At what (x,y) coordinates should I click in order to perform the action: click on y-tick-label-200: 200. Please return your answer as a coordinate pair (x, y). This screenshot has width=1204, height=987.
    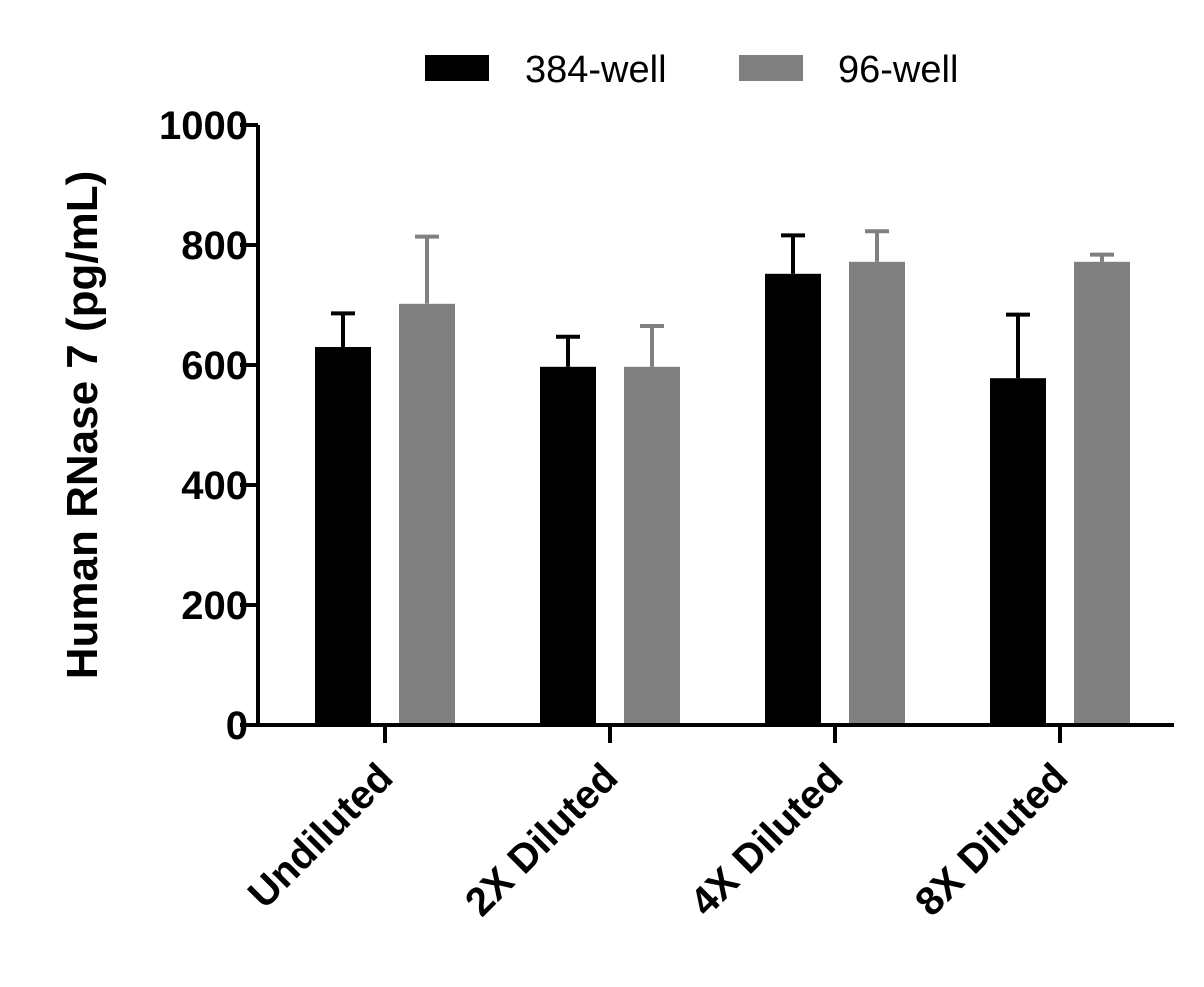
    Looking at the image, I should click on (214, 606).